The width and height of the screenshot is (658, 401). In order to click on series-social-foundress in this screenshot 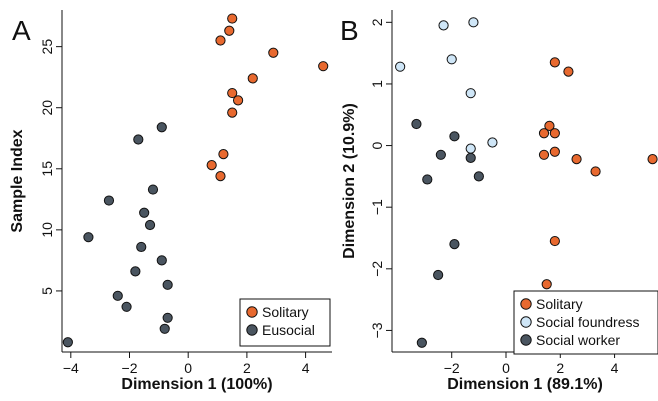, I will do `click(446, 85)`.